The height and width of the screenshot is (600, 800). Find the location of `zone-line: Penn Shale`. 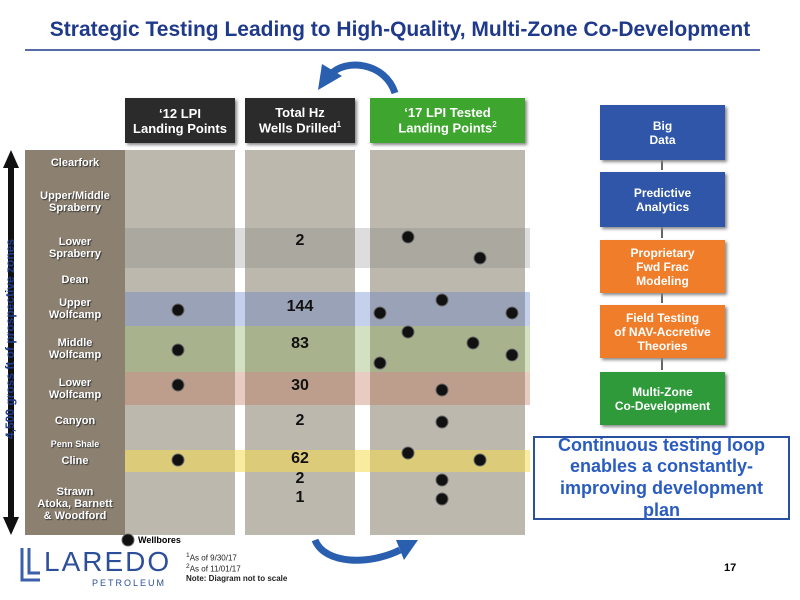

zone-line: Penn Shale is located at coordinates (75, 443).